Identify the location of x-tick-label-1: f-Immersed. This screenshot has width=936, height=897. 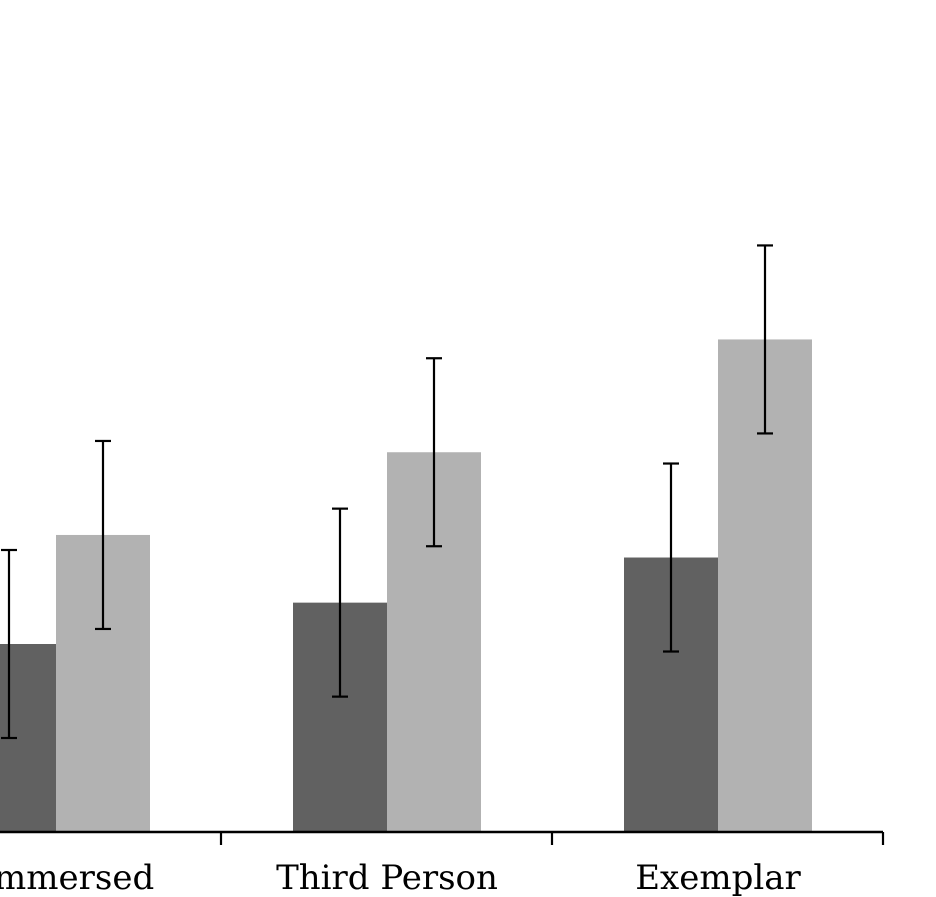
(77, 877).